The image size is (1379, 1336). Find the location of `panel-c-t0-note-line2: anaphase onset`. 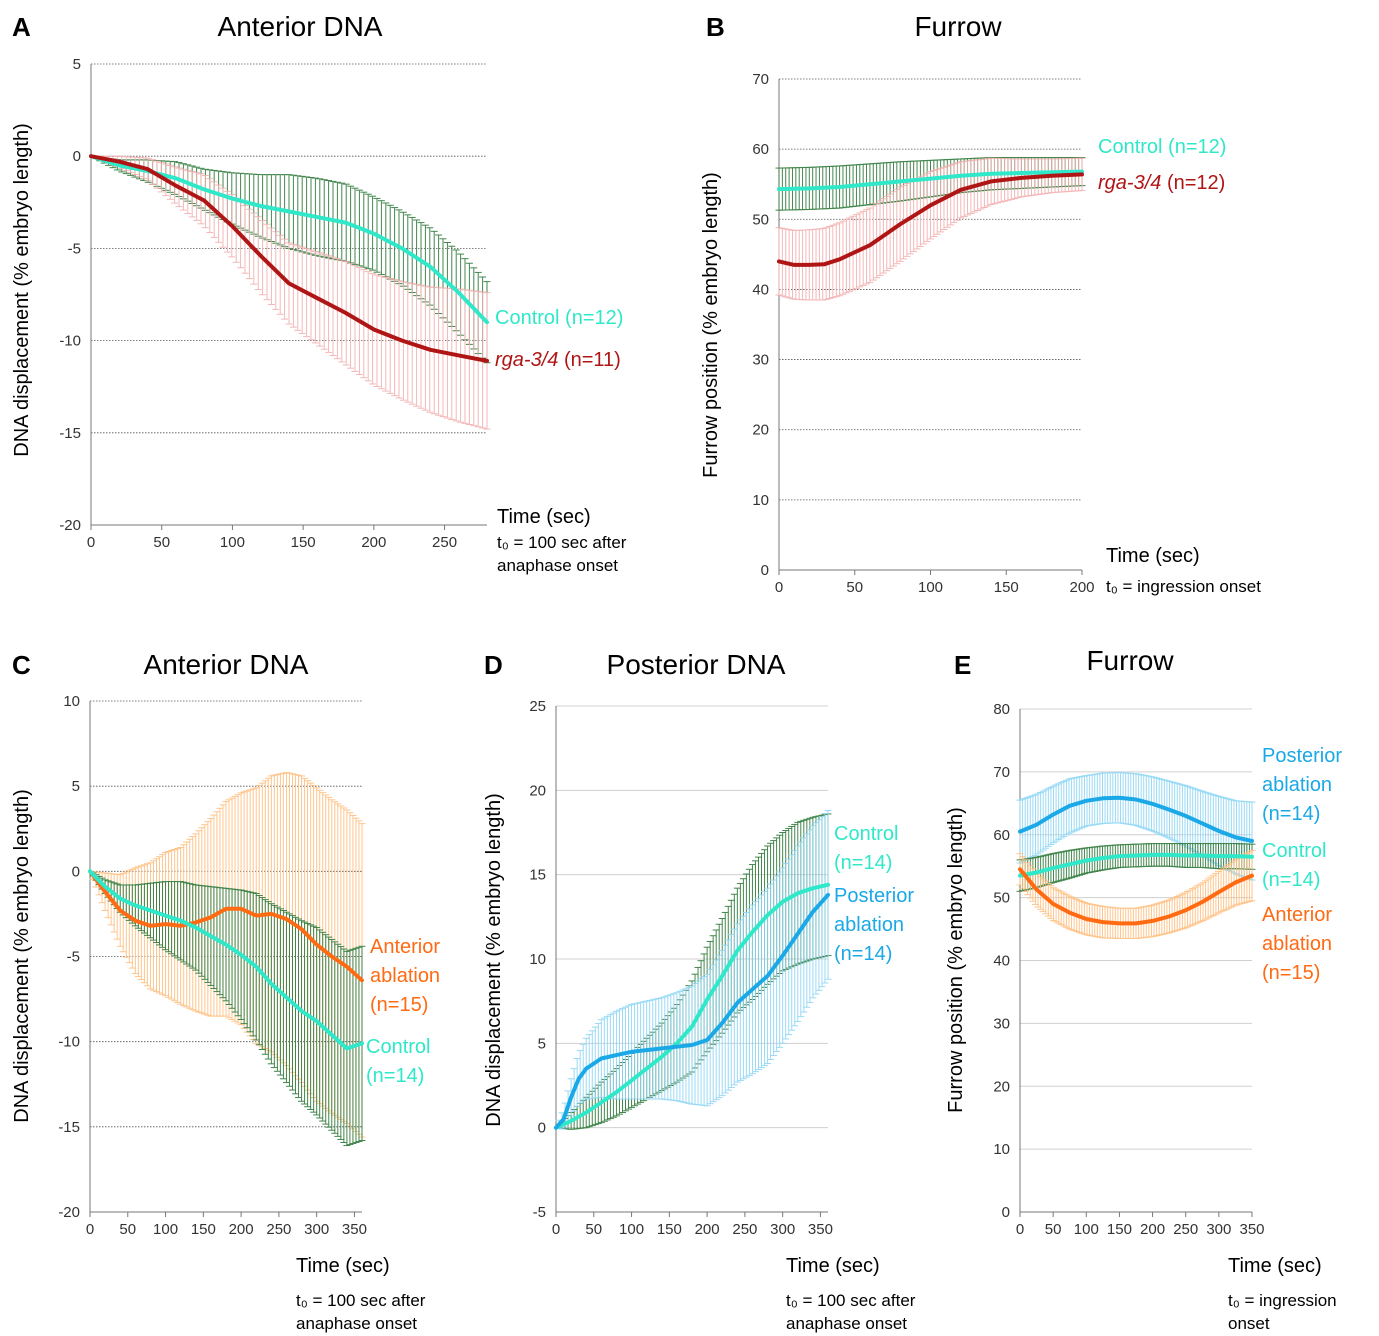

panel-c-t0-note-line2: anaphase onset is located at coordinates (356, 1323).